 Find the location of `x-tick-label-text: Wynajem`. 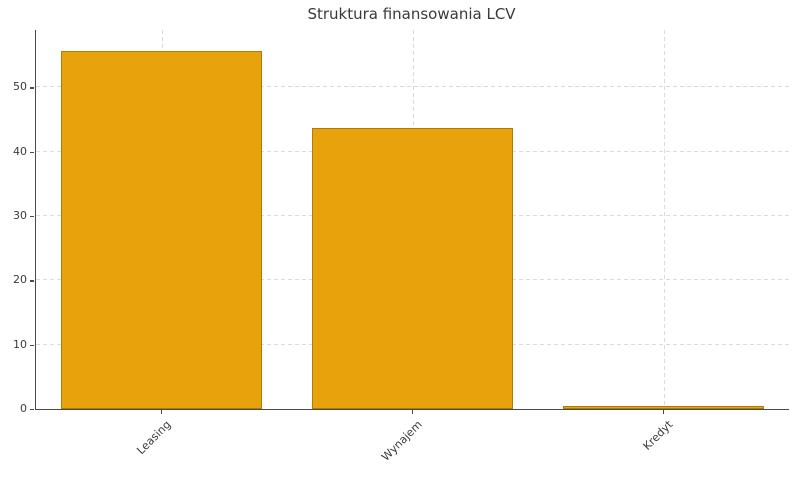

x-tick-label-text: Wynajem is located at coordinates (402, 441).